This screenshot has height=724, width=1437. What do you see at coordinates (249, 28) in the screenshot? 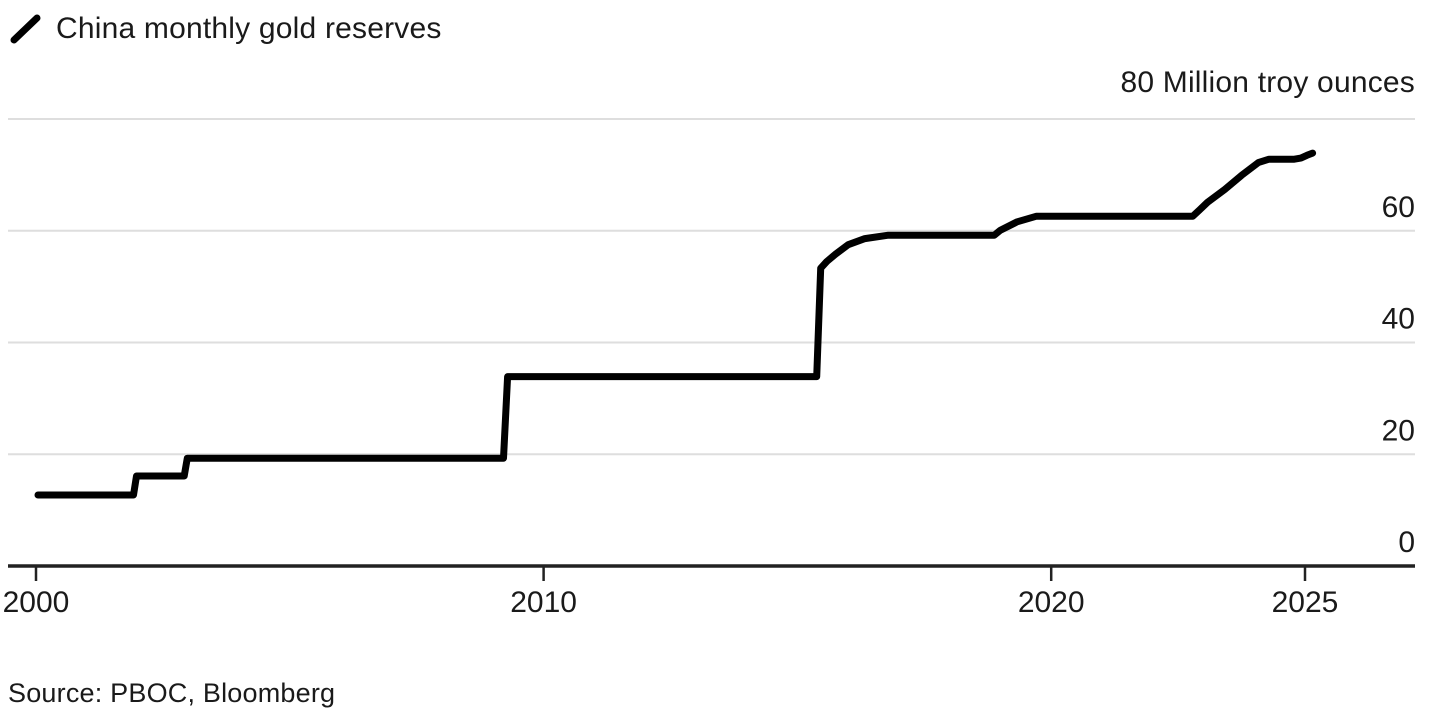
I see `legend-label: China monthly gold reserves` at bounding box center [249, 28].